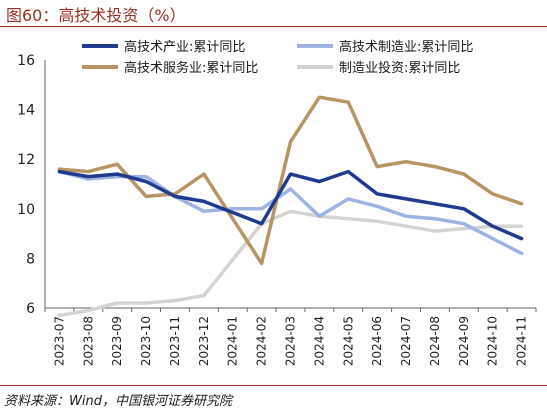  Describe the element at coordinates (191, 68) in the screenshot. I see `legend-label-2: 高技术服务业:累计同比` at that location.